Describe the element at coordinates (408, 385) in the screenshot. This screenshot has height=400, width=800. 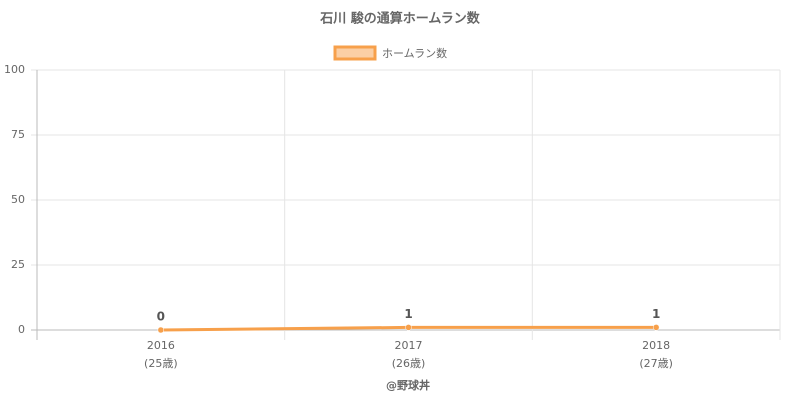
I see `x-axis-label: @野球丼` at that location.